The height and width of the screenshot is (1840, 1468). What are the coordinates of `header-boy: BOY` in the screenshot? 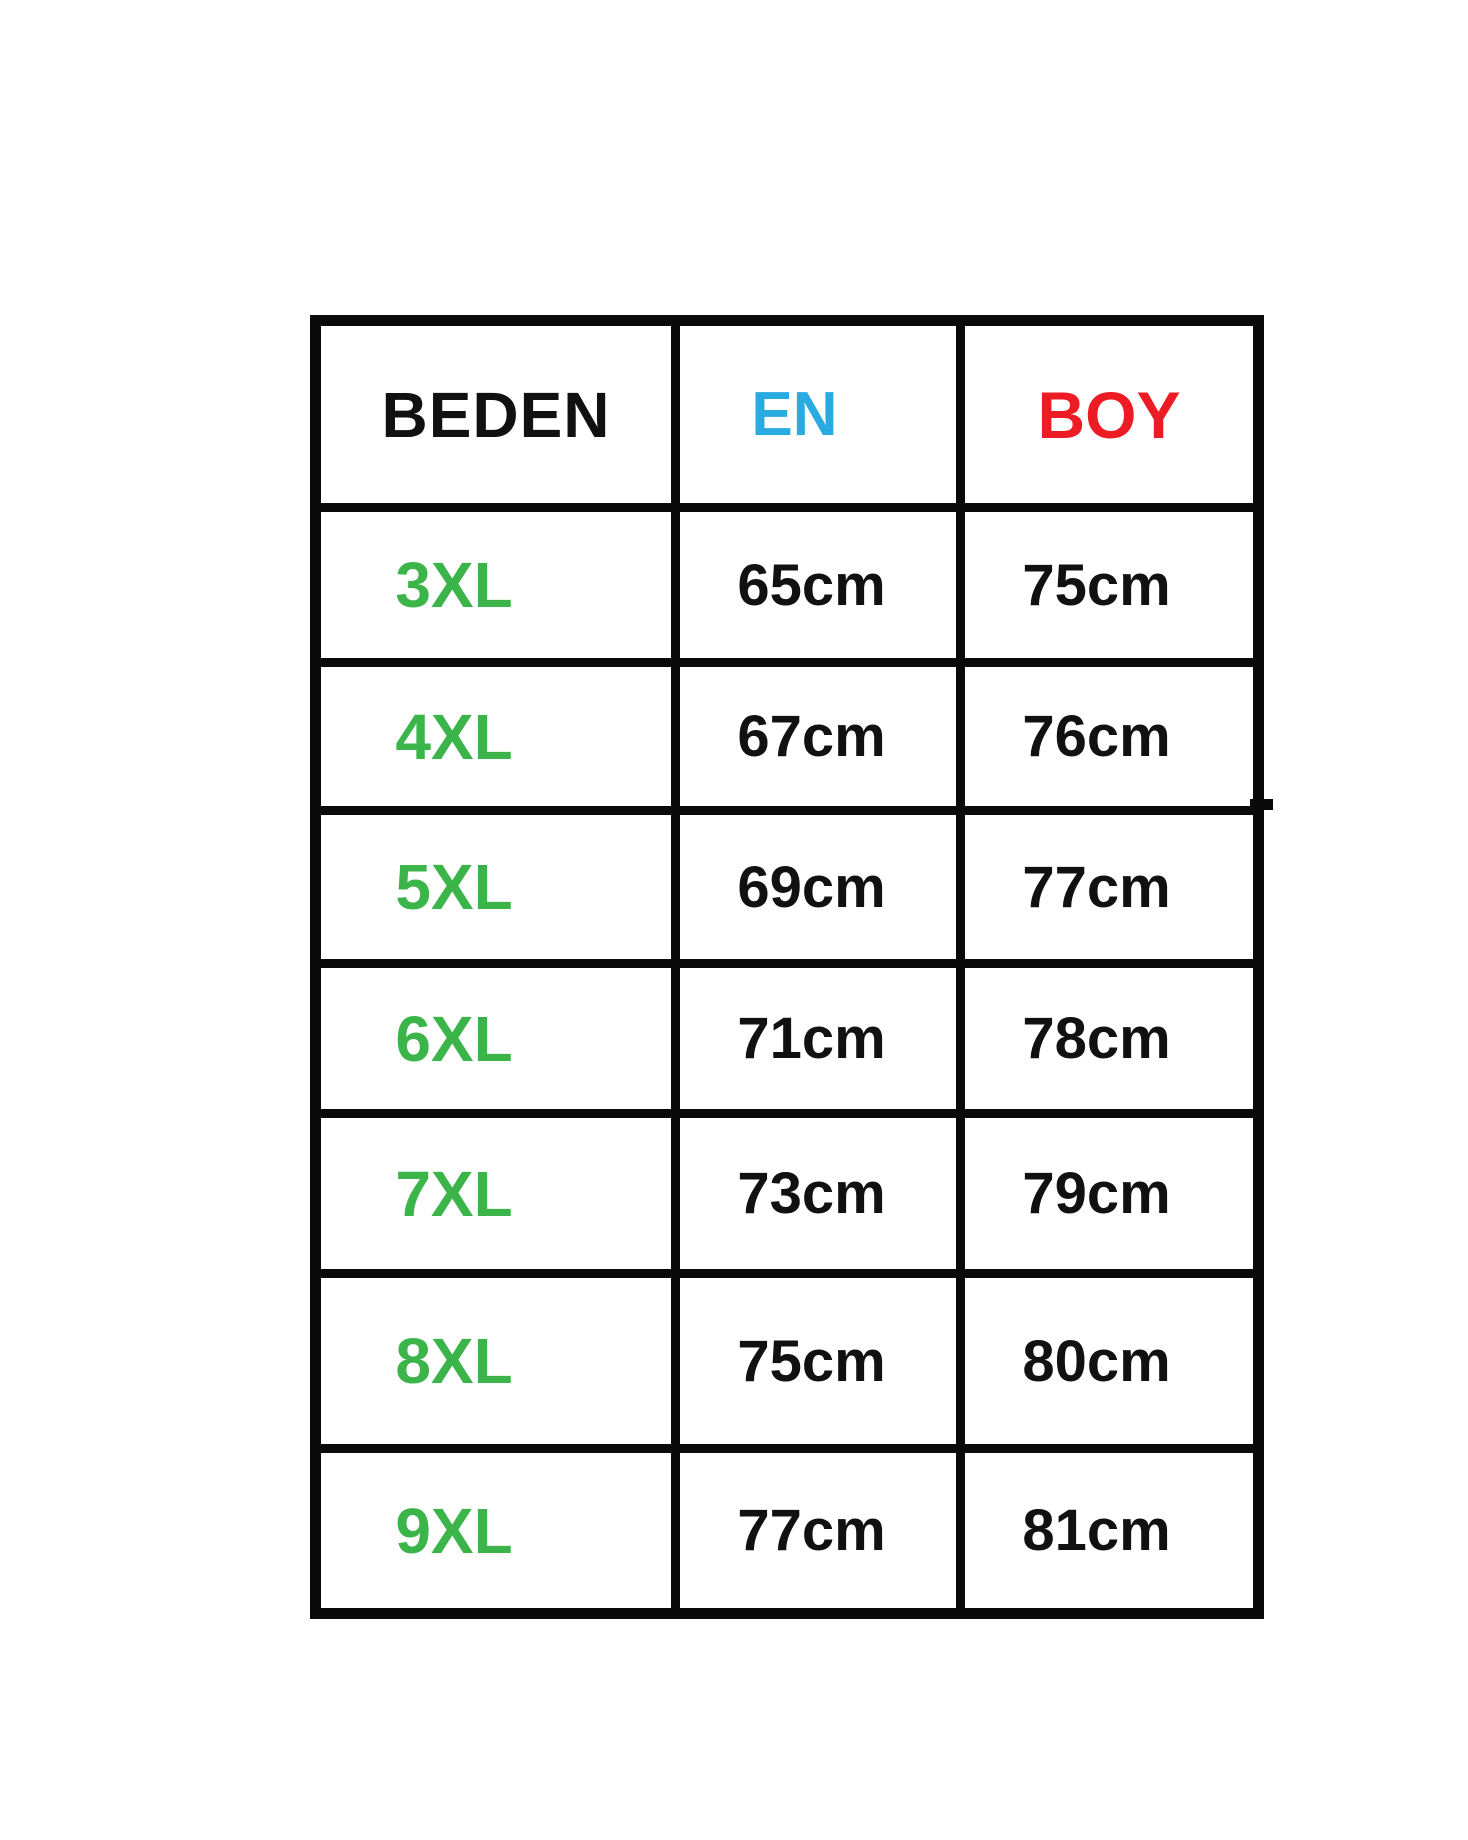 It's located at (1109, 414).